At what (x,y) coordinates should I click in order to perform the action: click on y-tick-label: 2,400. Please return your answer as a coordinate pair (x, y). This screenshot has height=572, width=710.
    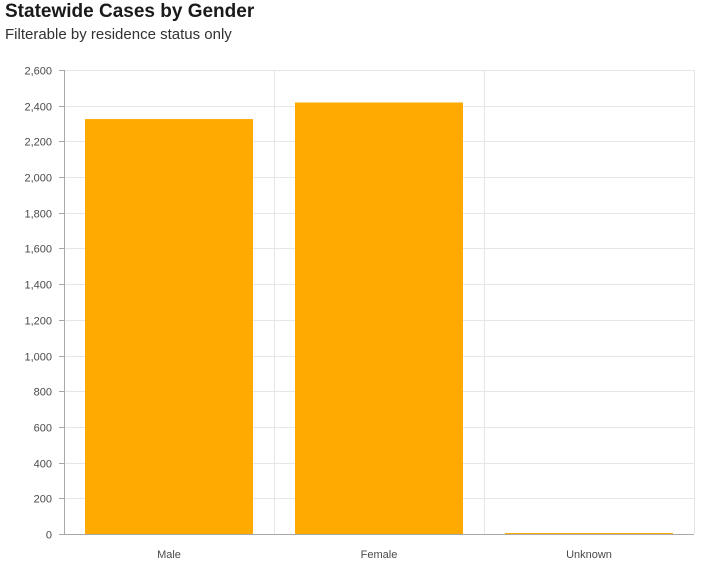
    Looking at the image, I should click on (38, 108).